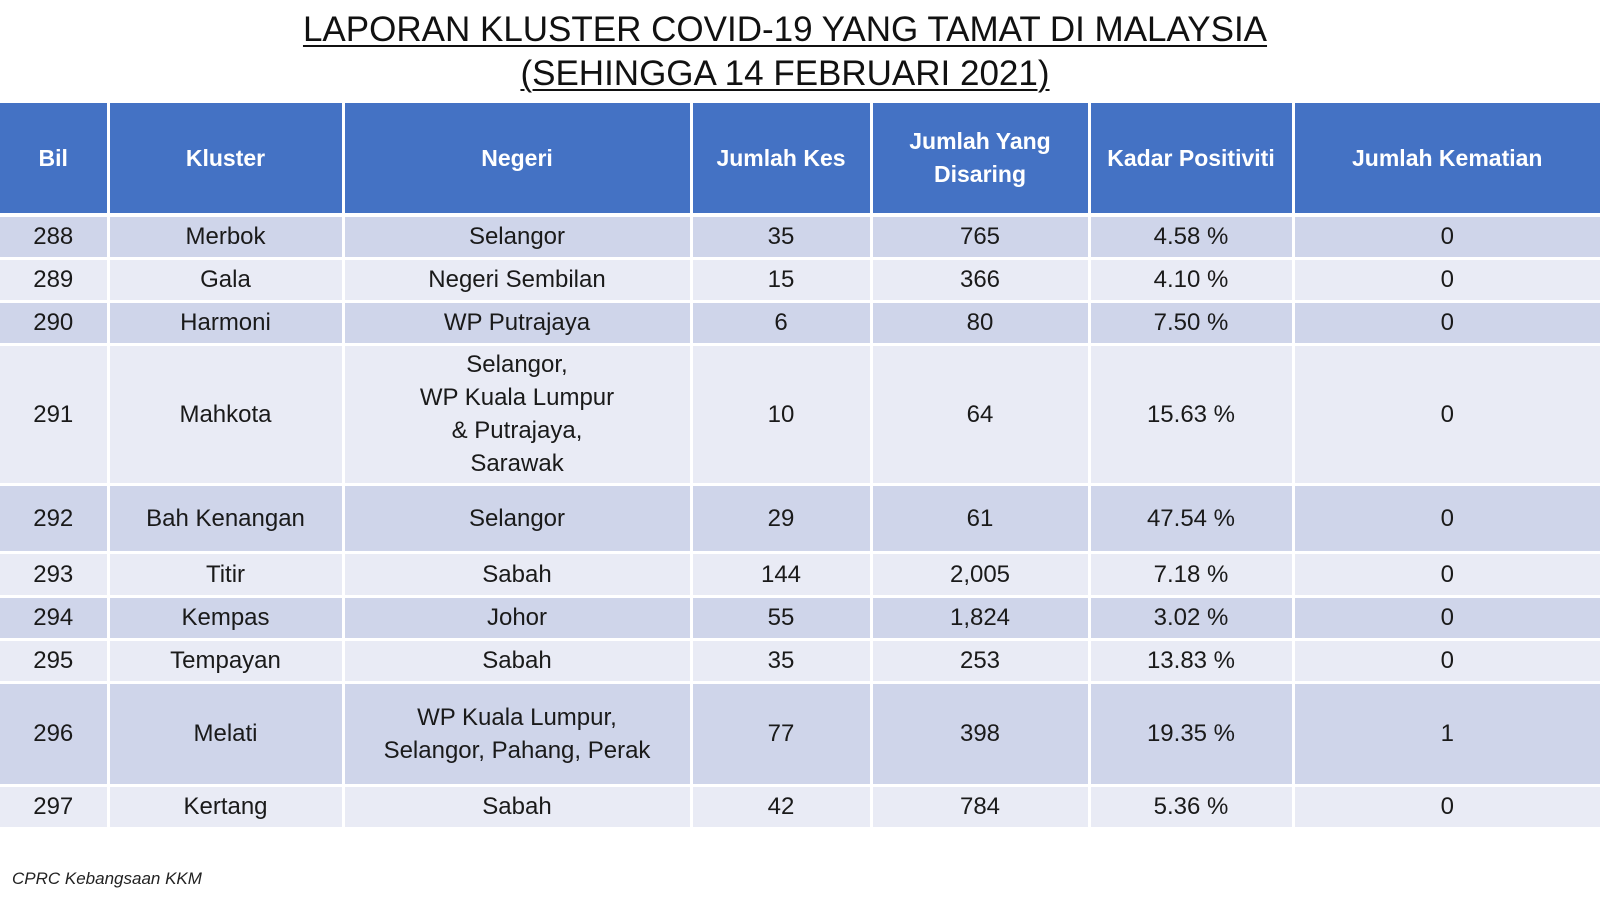  Describe the element at coordinates (55, 237) in the screenshot. I see `cell-bil: 288` at that location.